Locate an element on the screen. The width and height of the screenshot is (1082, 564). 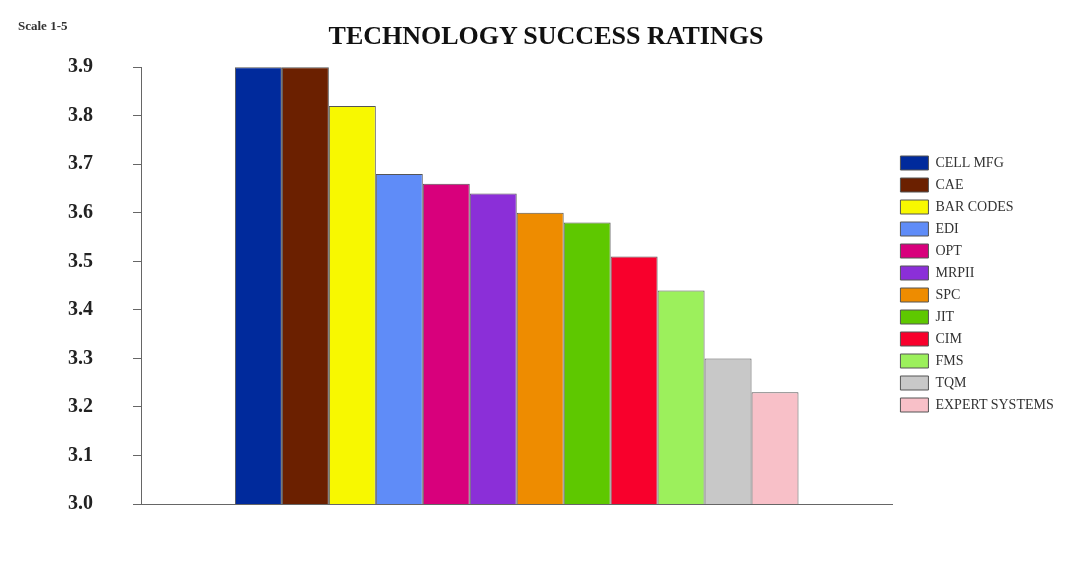
legend-label: CELL MFG is located at coordinates (969, 162).